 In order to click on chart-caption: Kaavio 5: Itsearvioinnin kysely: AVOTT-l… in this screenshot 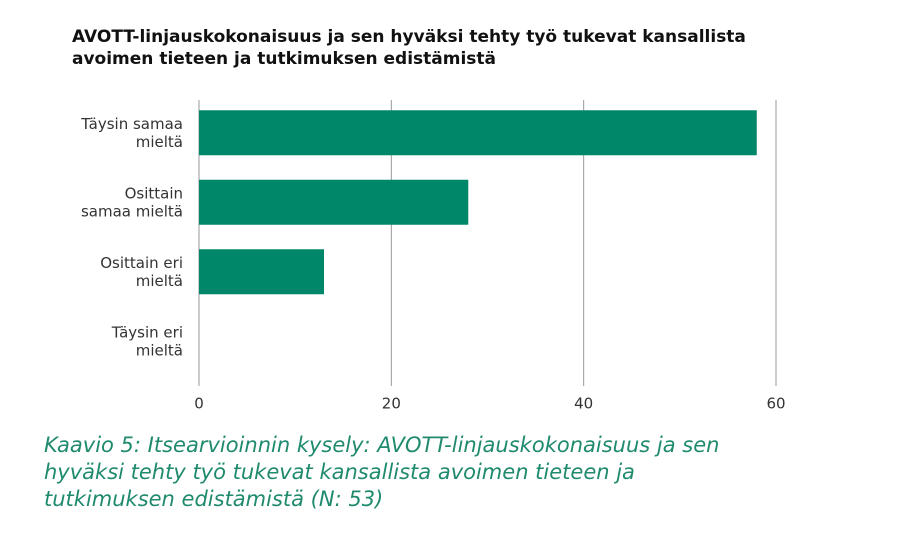, I will do `click(382, 472)`.